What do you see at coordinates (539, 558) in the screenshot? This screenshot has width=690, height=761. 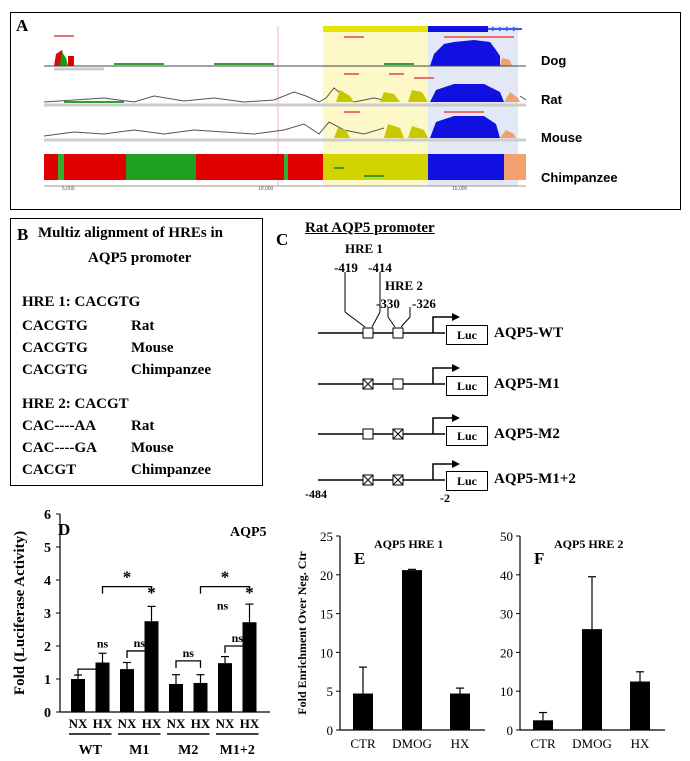 I see `panel-letter: F` at bounding box center [539, 558].